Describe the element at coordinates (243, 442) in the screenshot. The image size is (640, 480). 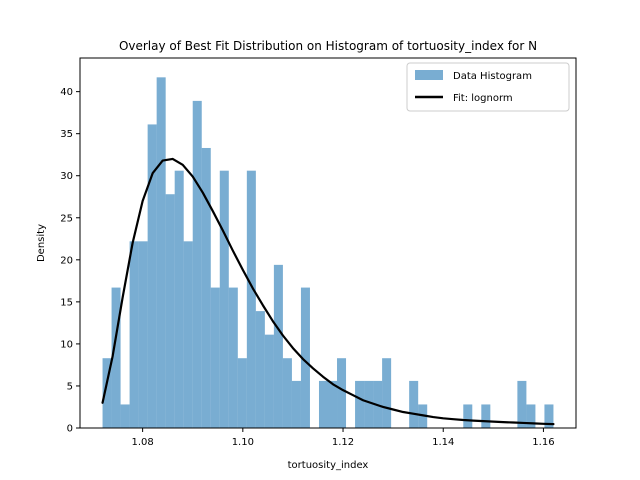
I see `x-tick-label: 1.10` at that location.